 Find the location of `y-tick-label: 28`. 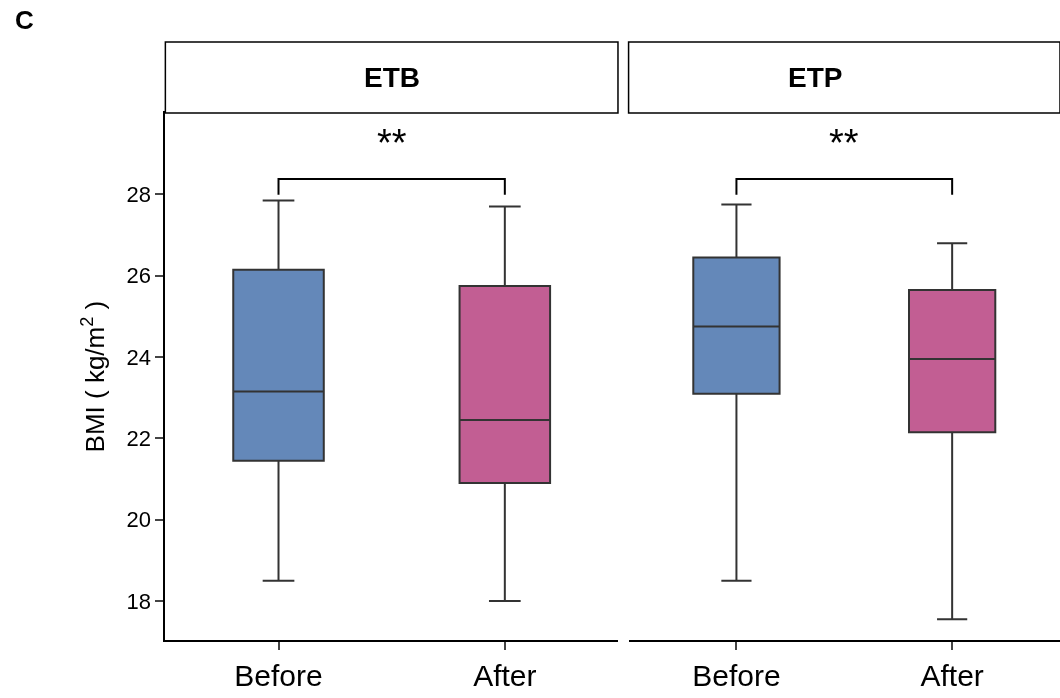

y-tick-label: 28 is located at coordinates (138, 195).